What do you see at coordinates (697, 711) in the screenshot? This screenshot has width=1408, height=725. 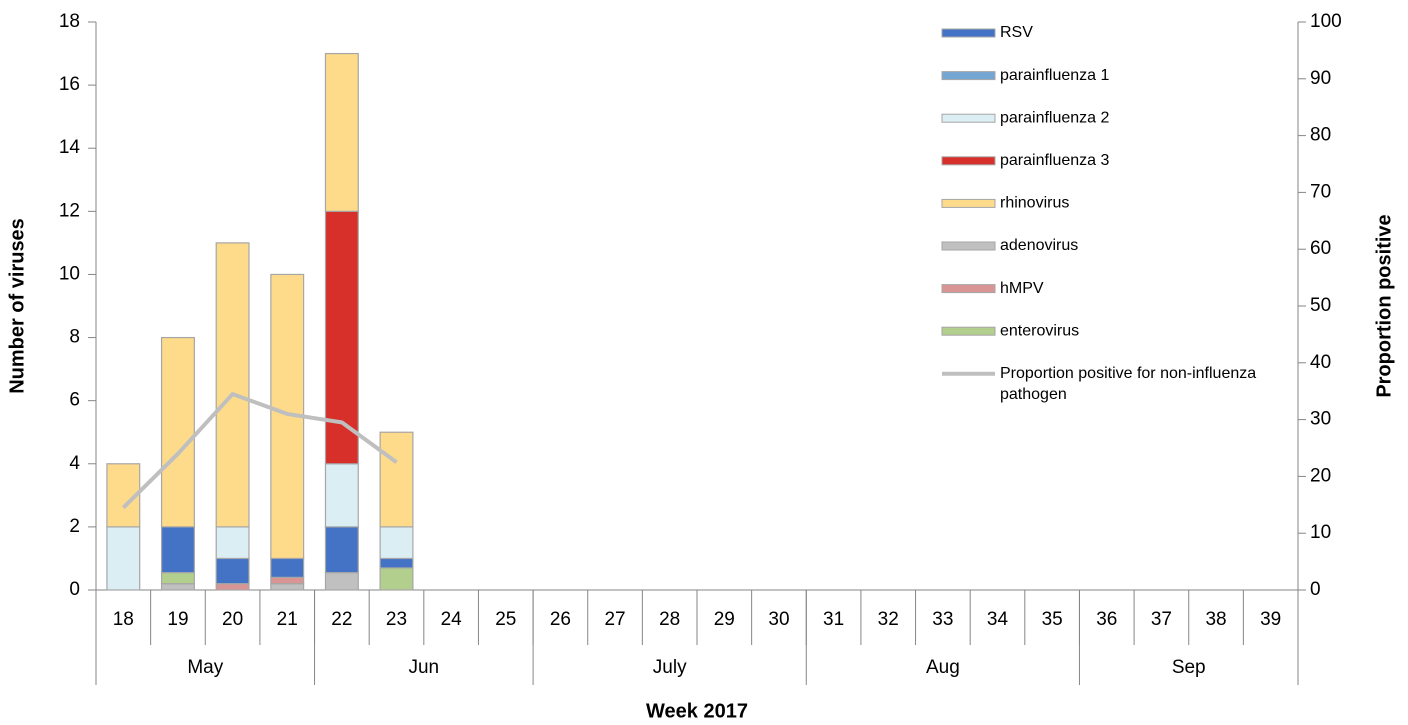 I see `x-axis-title: Week 2017` at bounding box center [697, 711].